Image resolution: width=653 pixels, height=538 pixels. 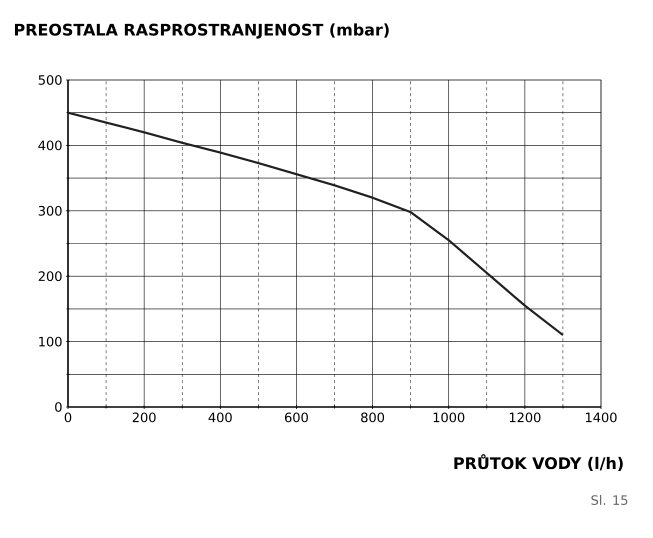 I want to click on y-tick-label: 500, so click(x=50, y=80).